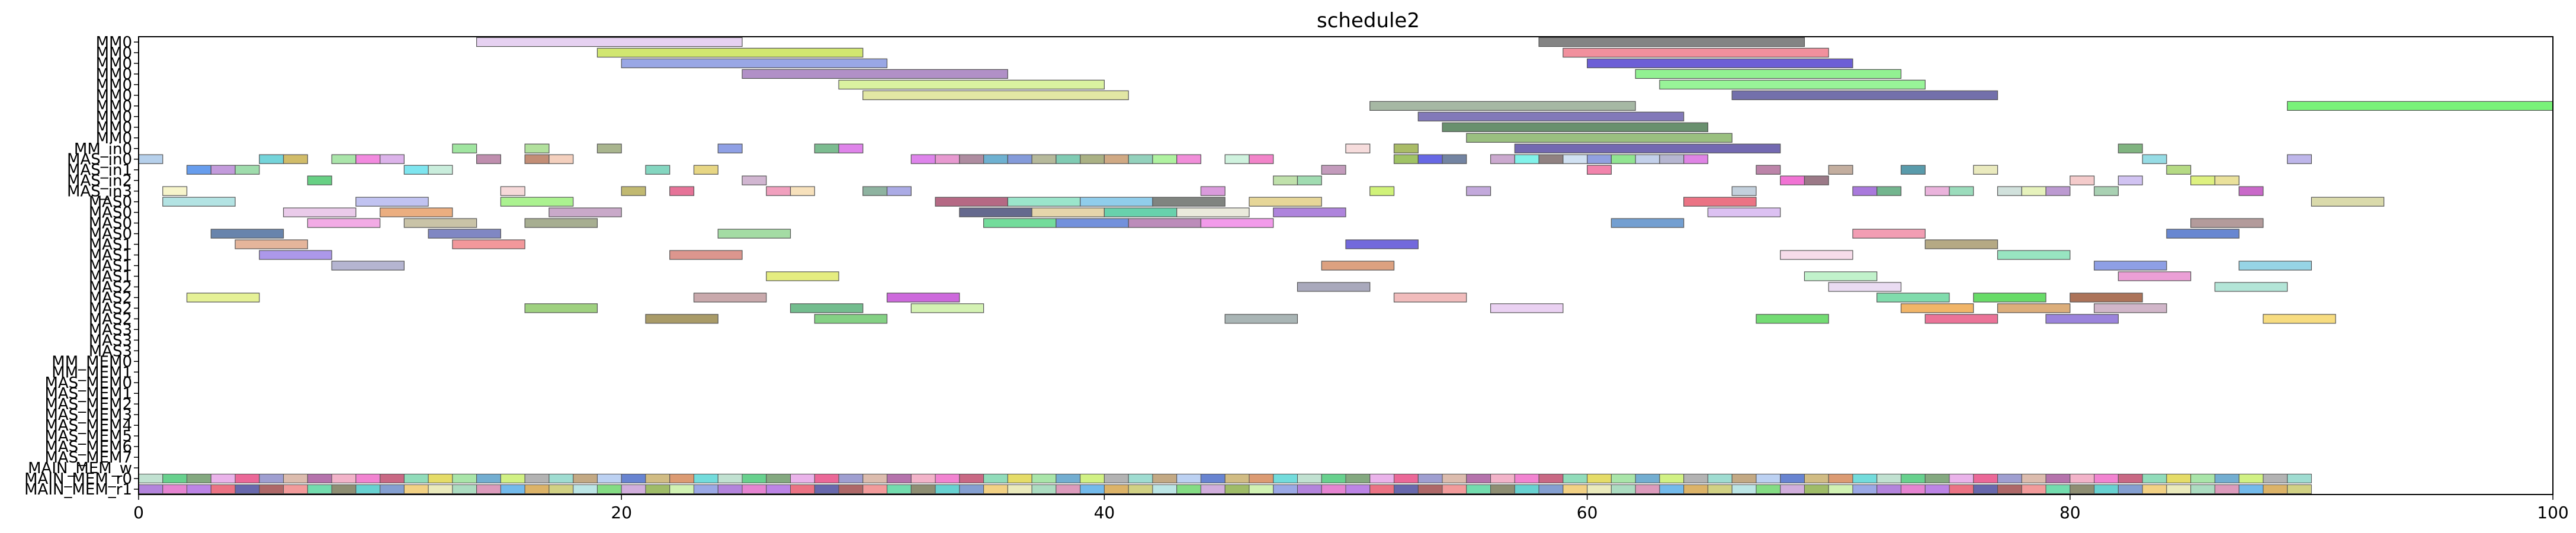 Image resolution: width=2576 pixels, height=533 pixels. I want to click on y-tick-label: MAS_MEM3, so click(88, 415).